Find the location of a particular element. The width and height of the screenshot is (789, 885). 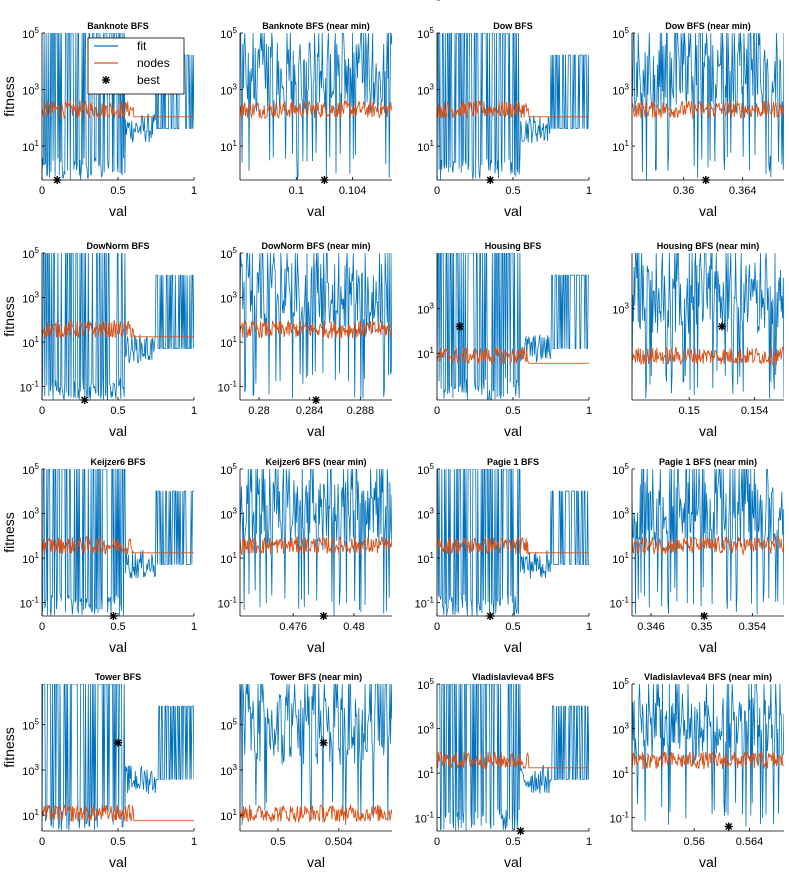

x-tick-label: 0.346 is located at coordinates (651, 627).